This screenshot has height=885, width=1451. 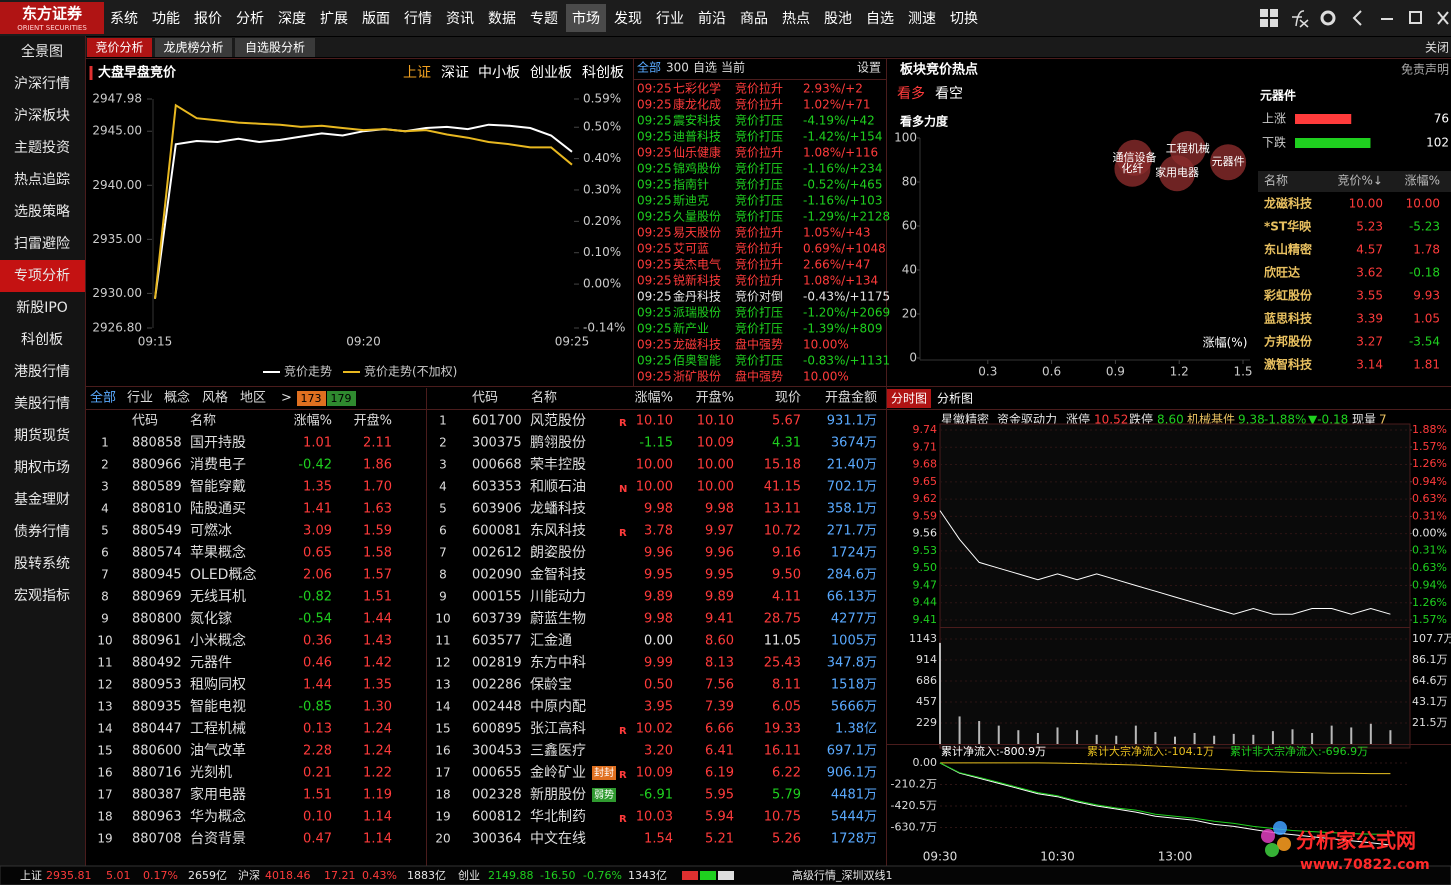 What do you see at coordinates (955, 399) in the screenshot?
I see `chart-tab: 分析图` at bounding box center [955, 399].